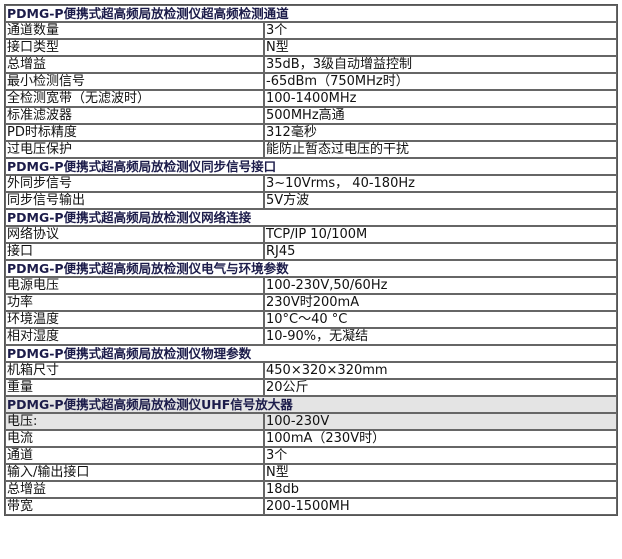  I want to click on spec-label: 电压:, so click(135, 421).